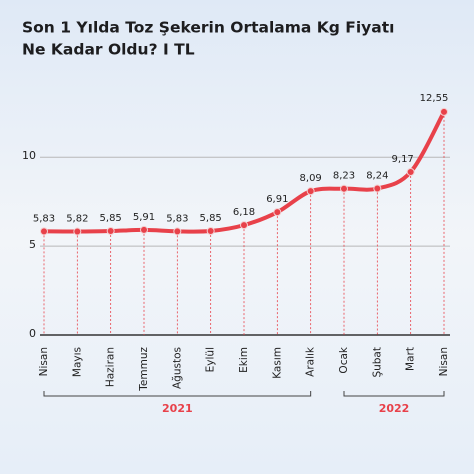 This screenshot has width=474, height=474. What do you see at coordinates (377, 362) in the screenshot?
I see `x-tick-label: Şubat` at bounding box center [377, 362].